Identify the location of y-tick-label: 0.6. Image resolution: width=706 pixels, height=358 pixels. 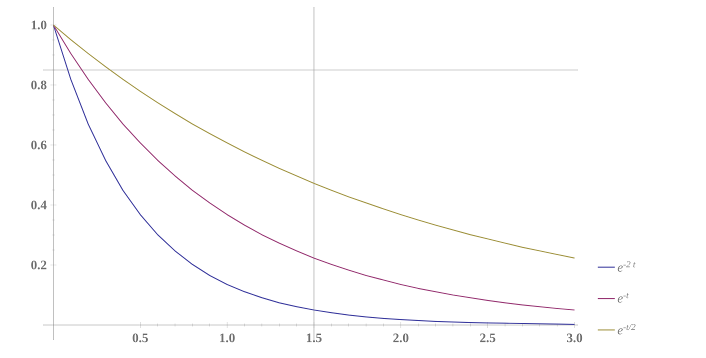
(39, 145).